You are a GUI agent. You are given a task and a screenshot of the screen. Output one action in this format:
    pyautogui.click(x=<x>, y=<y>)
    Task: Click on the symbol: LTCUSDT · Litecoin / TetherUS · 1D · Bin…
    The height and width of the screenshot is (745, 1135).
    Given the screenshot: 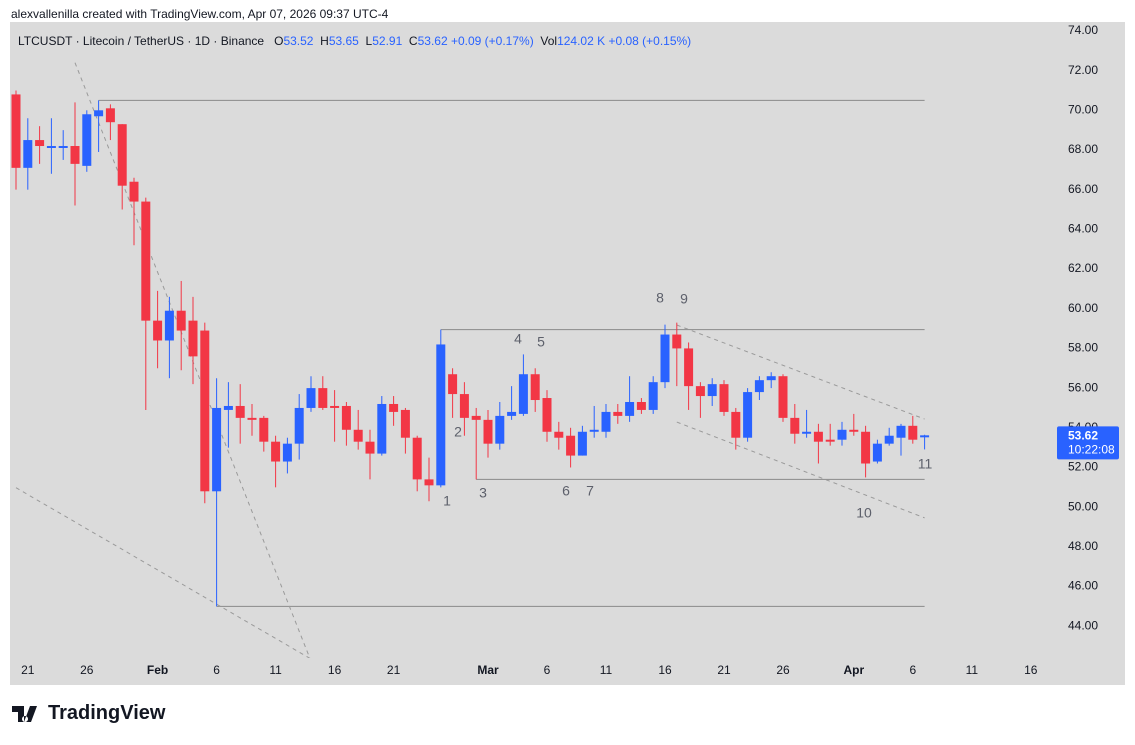 What is the action you would take?
    pyautogui.click(x=141, y=41)
    